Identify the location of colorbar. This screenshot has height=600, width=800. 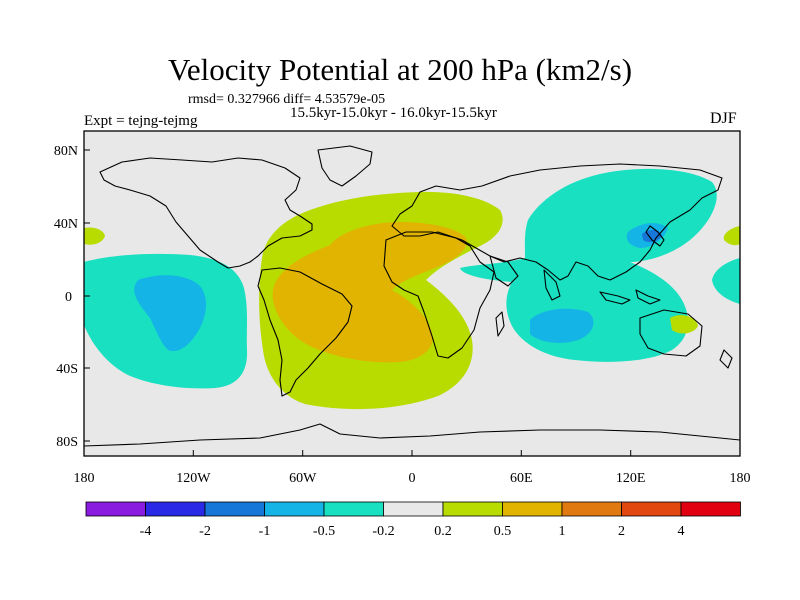
(413, 509).